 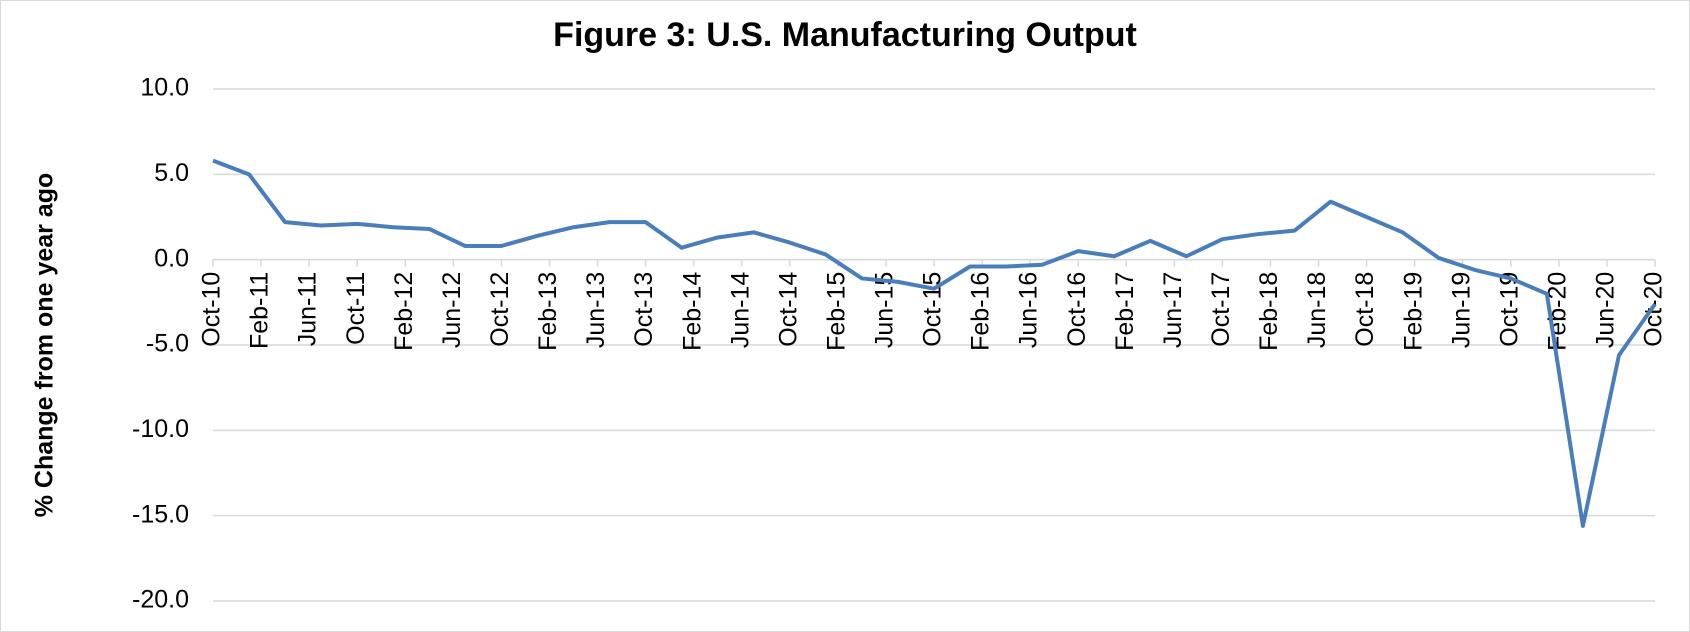 I want to click on x-tick-label: Oct-13, so click(x=644, y=309).